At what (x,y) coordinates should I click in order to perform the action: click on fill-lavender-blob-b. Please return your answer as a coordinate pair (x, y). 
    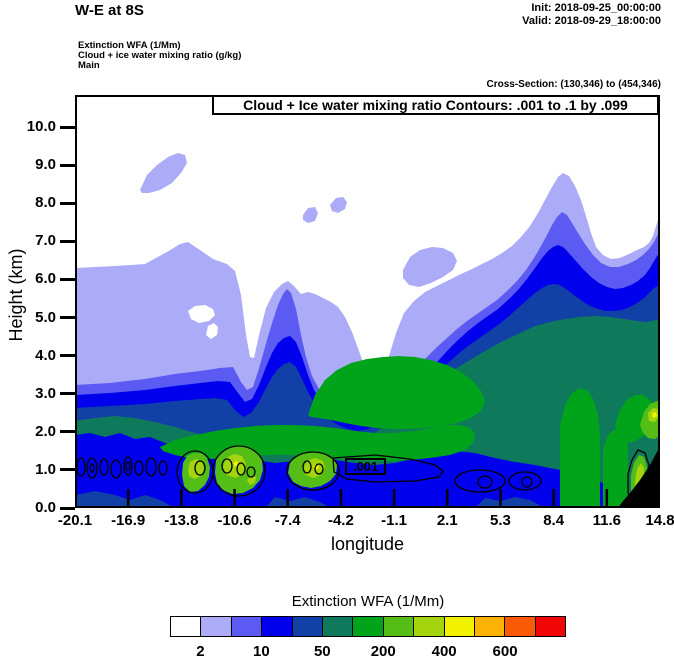
    Looking at the image, I should click on (338, 205).